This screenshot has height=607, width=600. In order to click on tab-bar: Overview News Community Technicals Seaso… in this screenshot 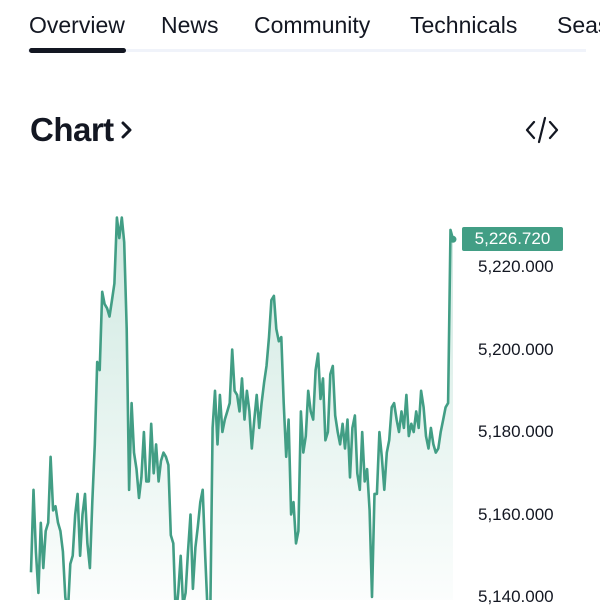, I will do `click(300, 28)`.